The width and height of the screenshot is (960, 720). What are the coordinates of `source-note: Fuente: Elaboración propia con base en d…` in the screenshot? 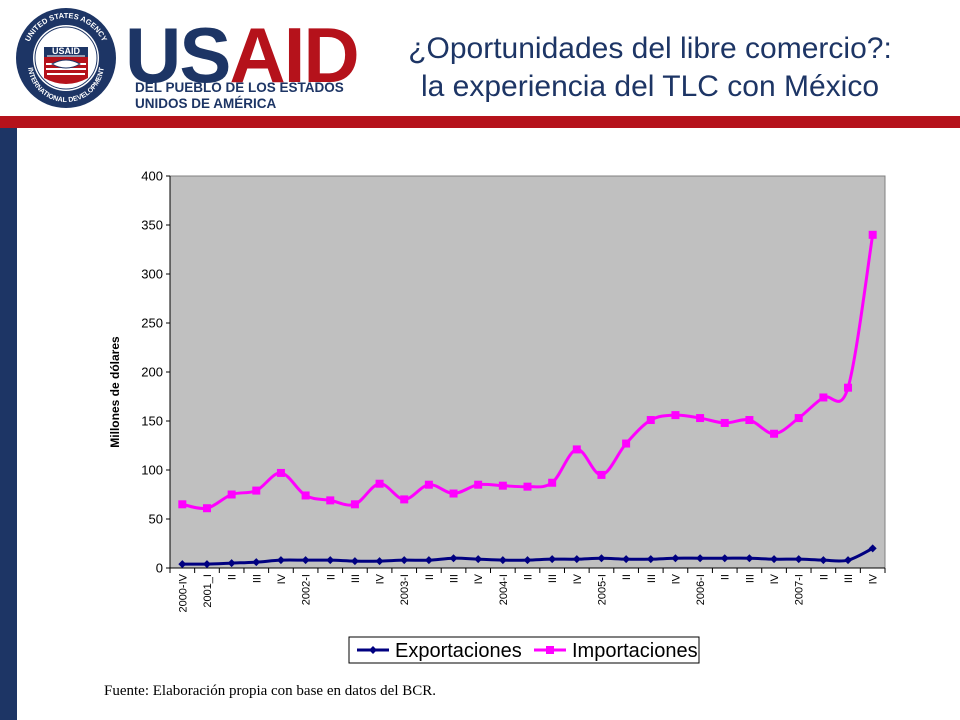 It's located at (270, 691).